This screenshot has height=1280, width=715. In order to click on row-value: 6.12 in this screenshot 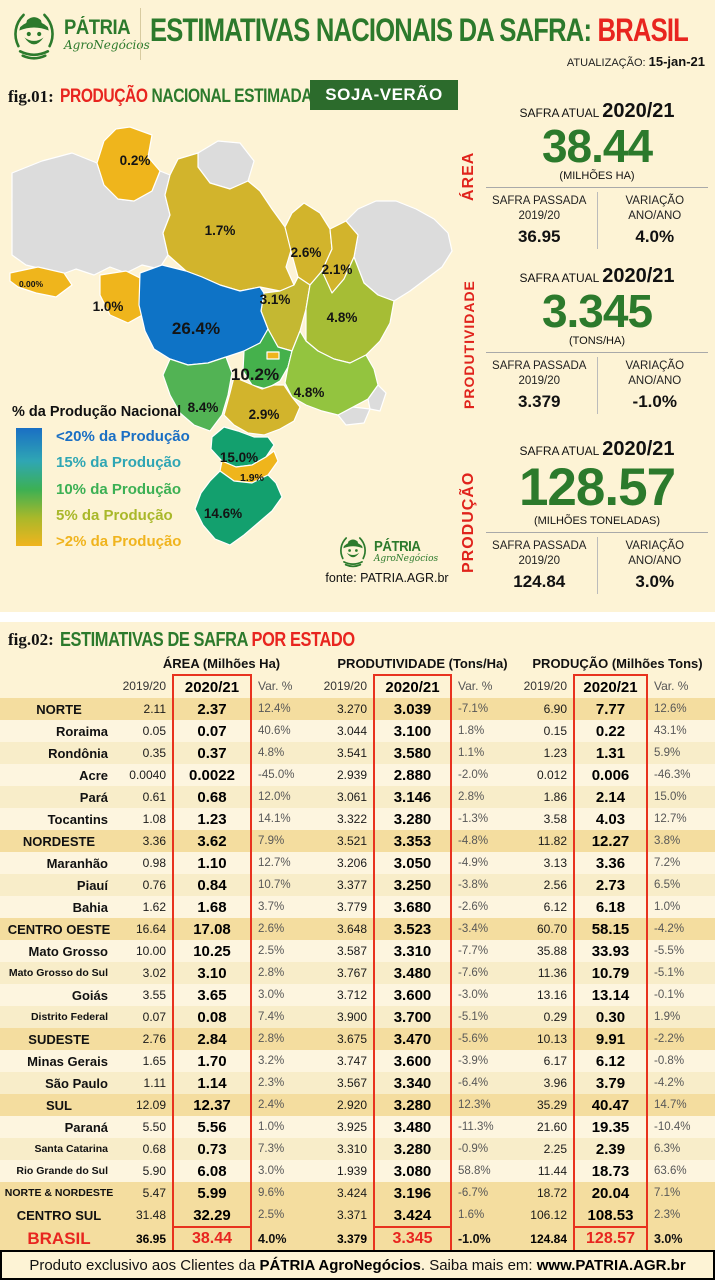, I will do `click(555, 907)`.